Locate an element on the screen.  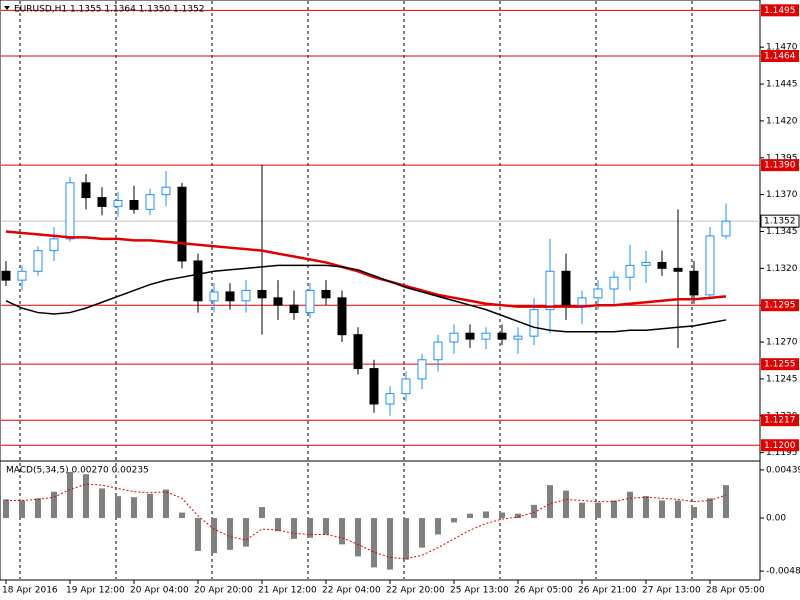
x-tick-label: 18 Apr 2016 is located at coordinates (30, 591).